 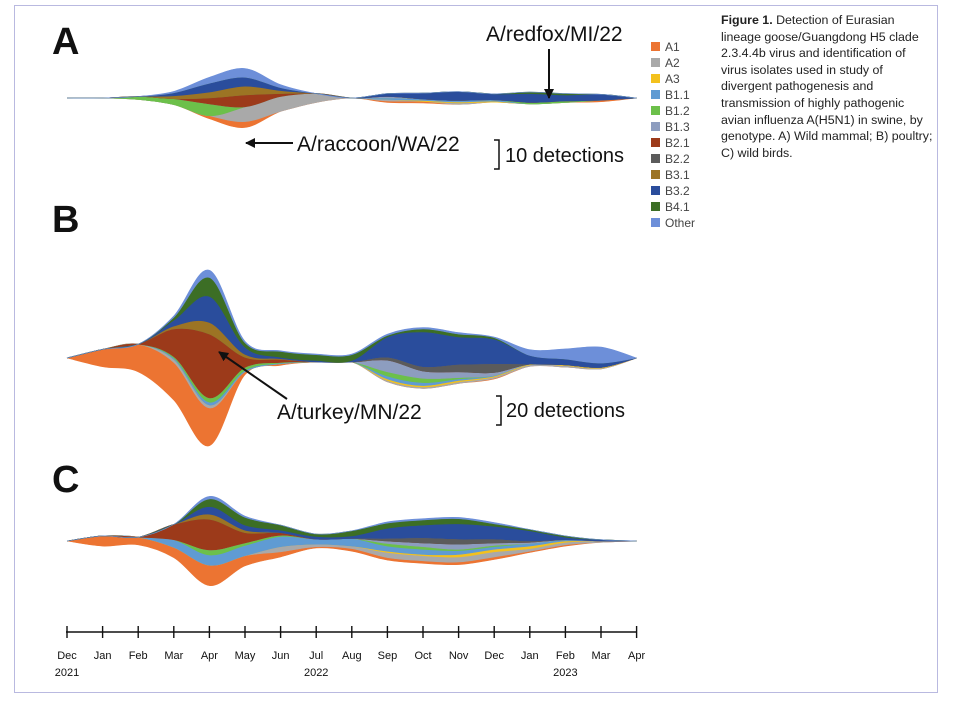 What do you see at coordinates (677, 95) in the screenshot?
I see `legend-label: B1.1` at bounding box center [677, 95].